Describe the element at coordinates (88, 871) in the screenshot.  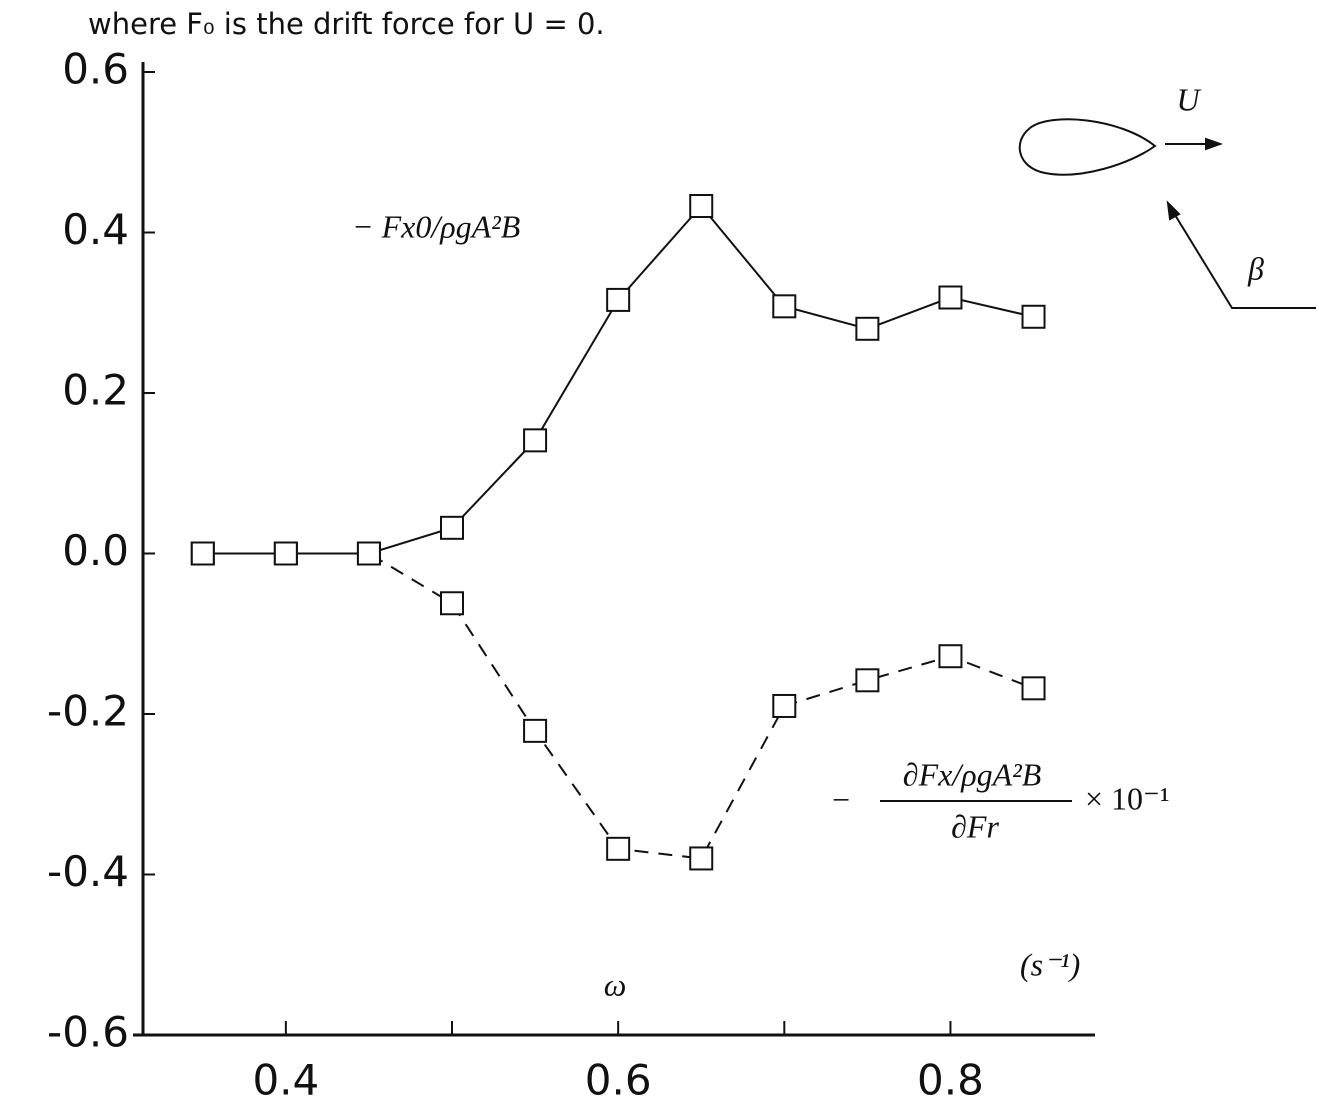
I see `y-tick-label: -0.4` at that location.